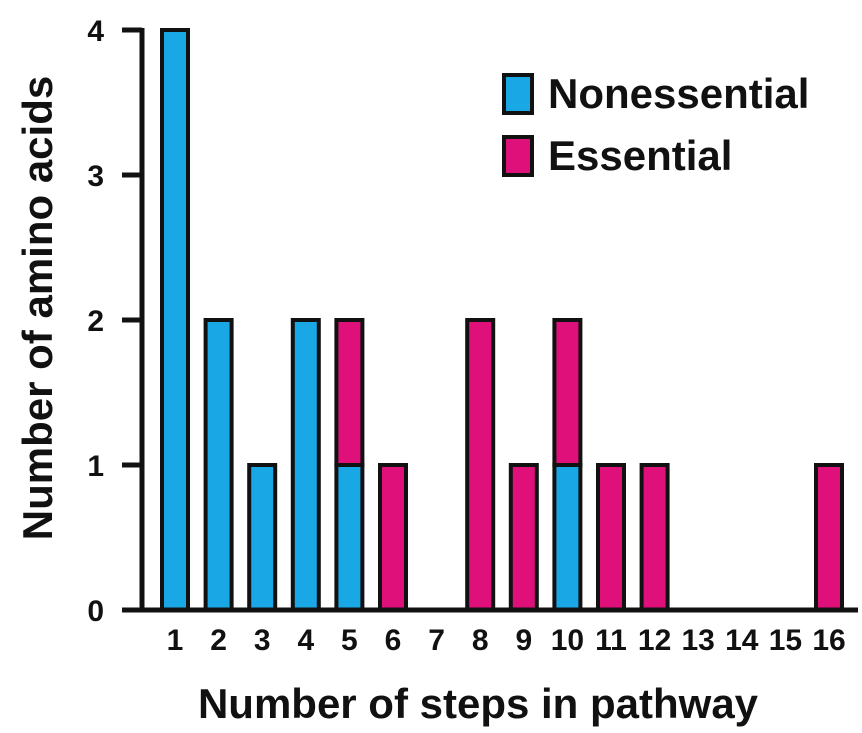 Image resolution: width=862 pixels, height=733 pixels. What do you see at coordinates (828, 640) in the screenshot?
I see `x-tick-label: 16` at bounding box center [828, 640].